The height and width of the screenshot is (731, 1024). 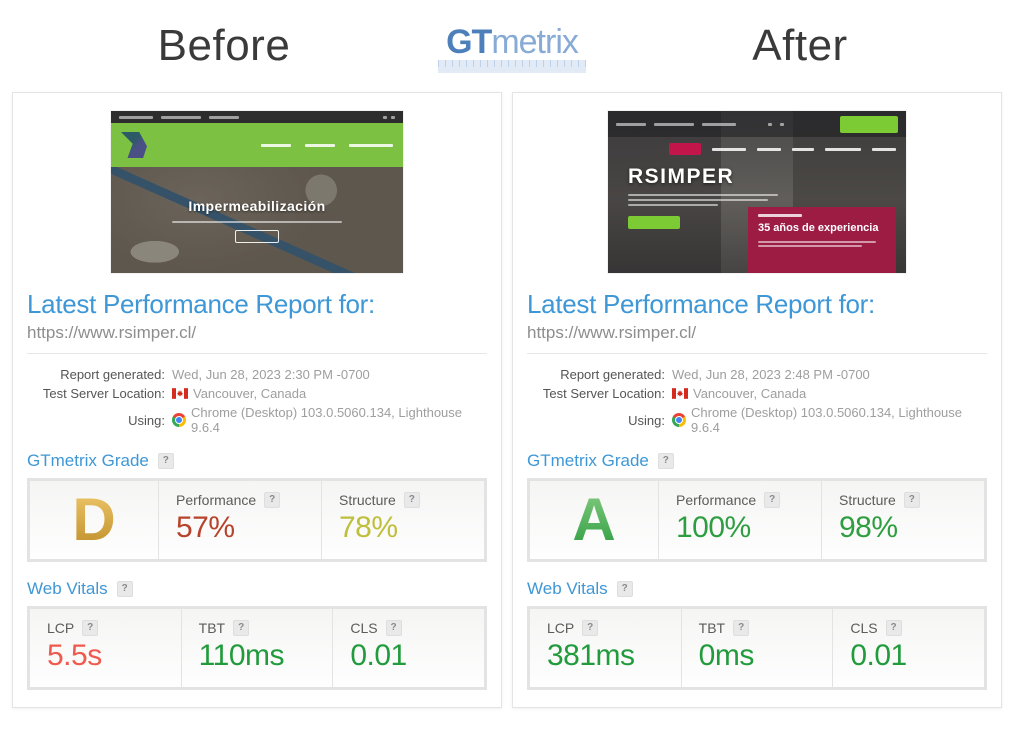 I want to click on structure-value: 78%, so click(x=368, y=527).